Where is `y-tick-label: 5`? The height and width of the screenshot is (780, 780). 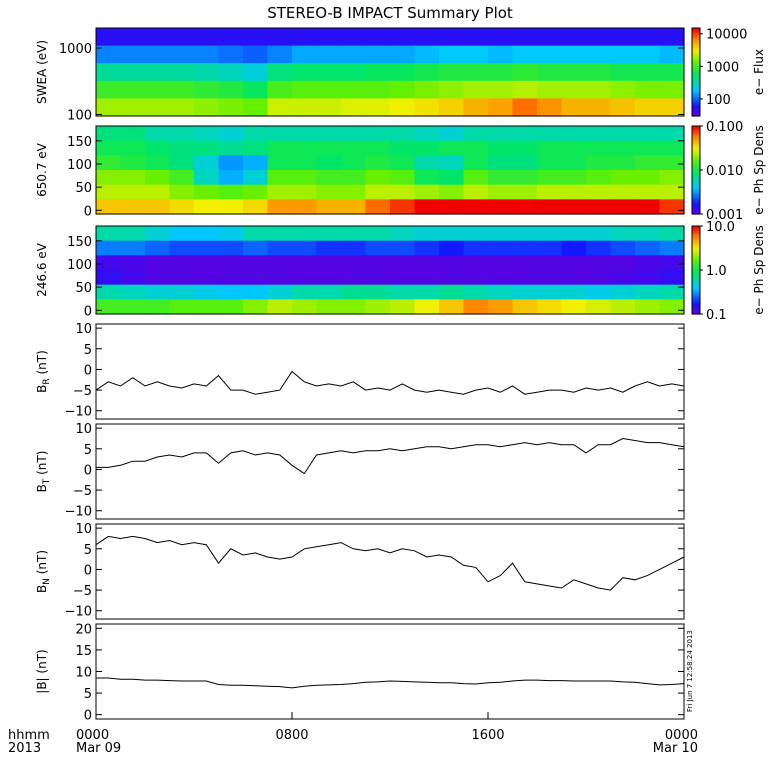
y-tick-label: 5 is located at coordinates (88, 350).